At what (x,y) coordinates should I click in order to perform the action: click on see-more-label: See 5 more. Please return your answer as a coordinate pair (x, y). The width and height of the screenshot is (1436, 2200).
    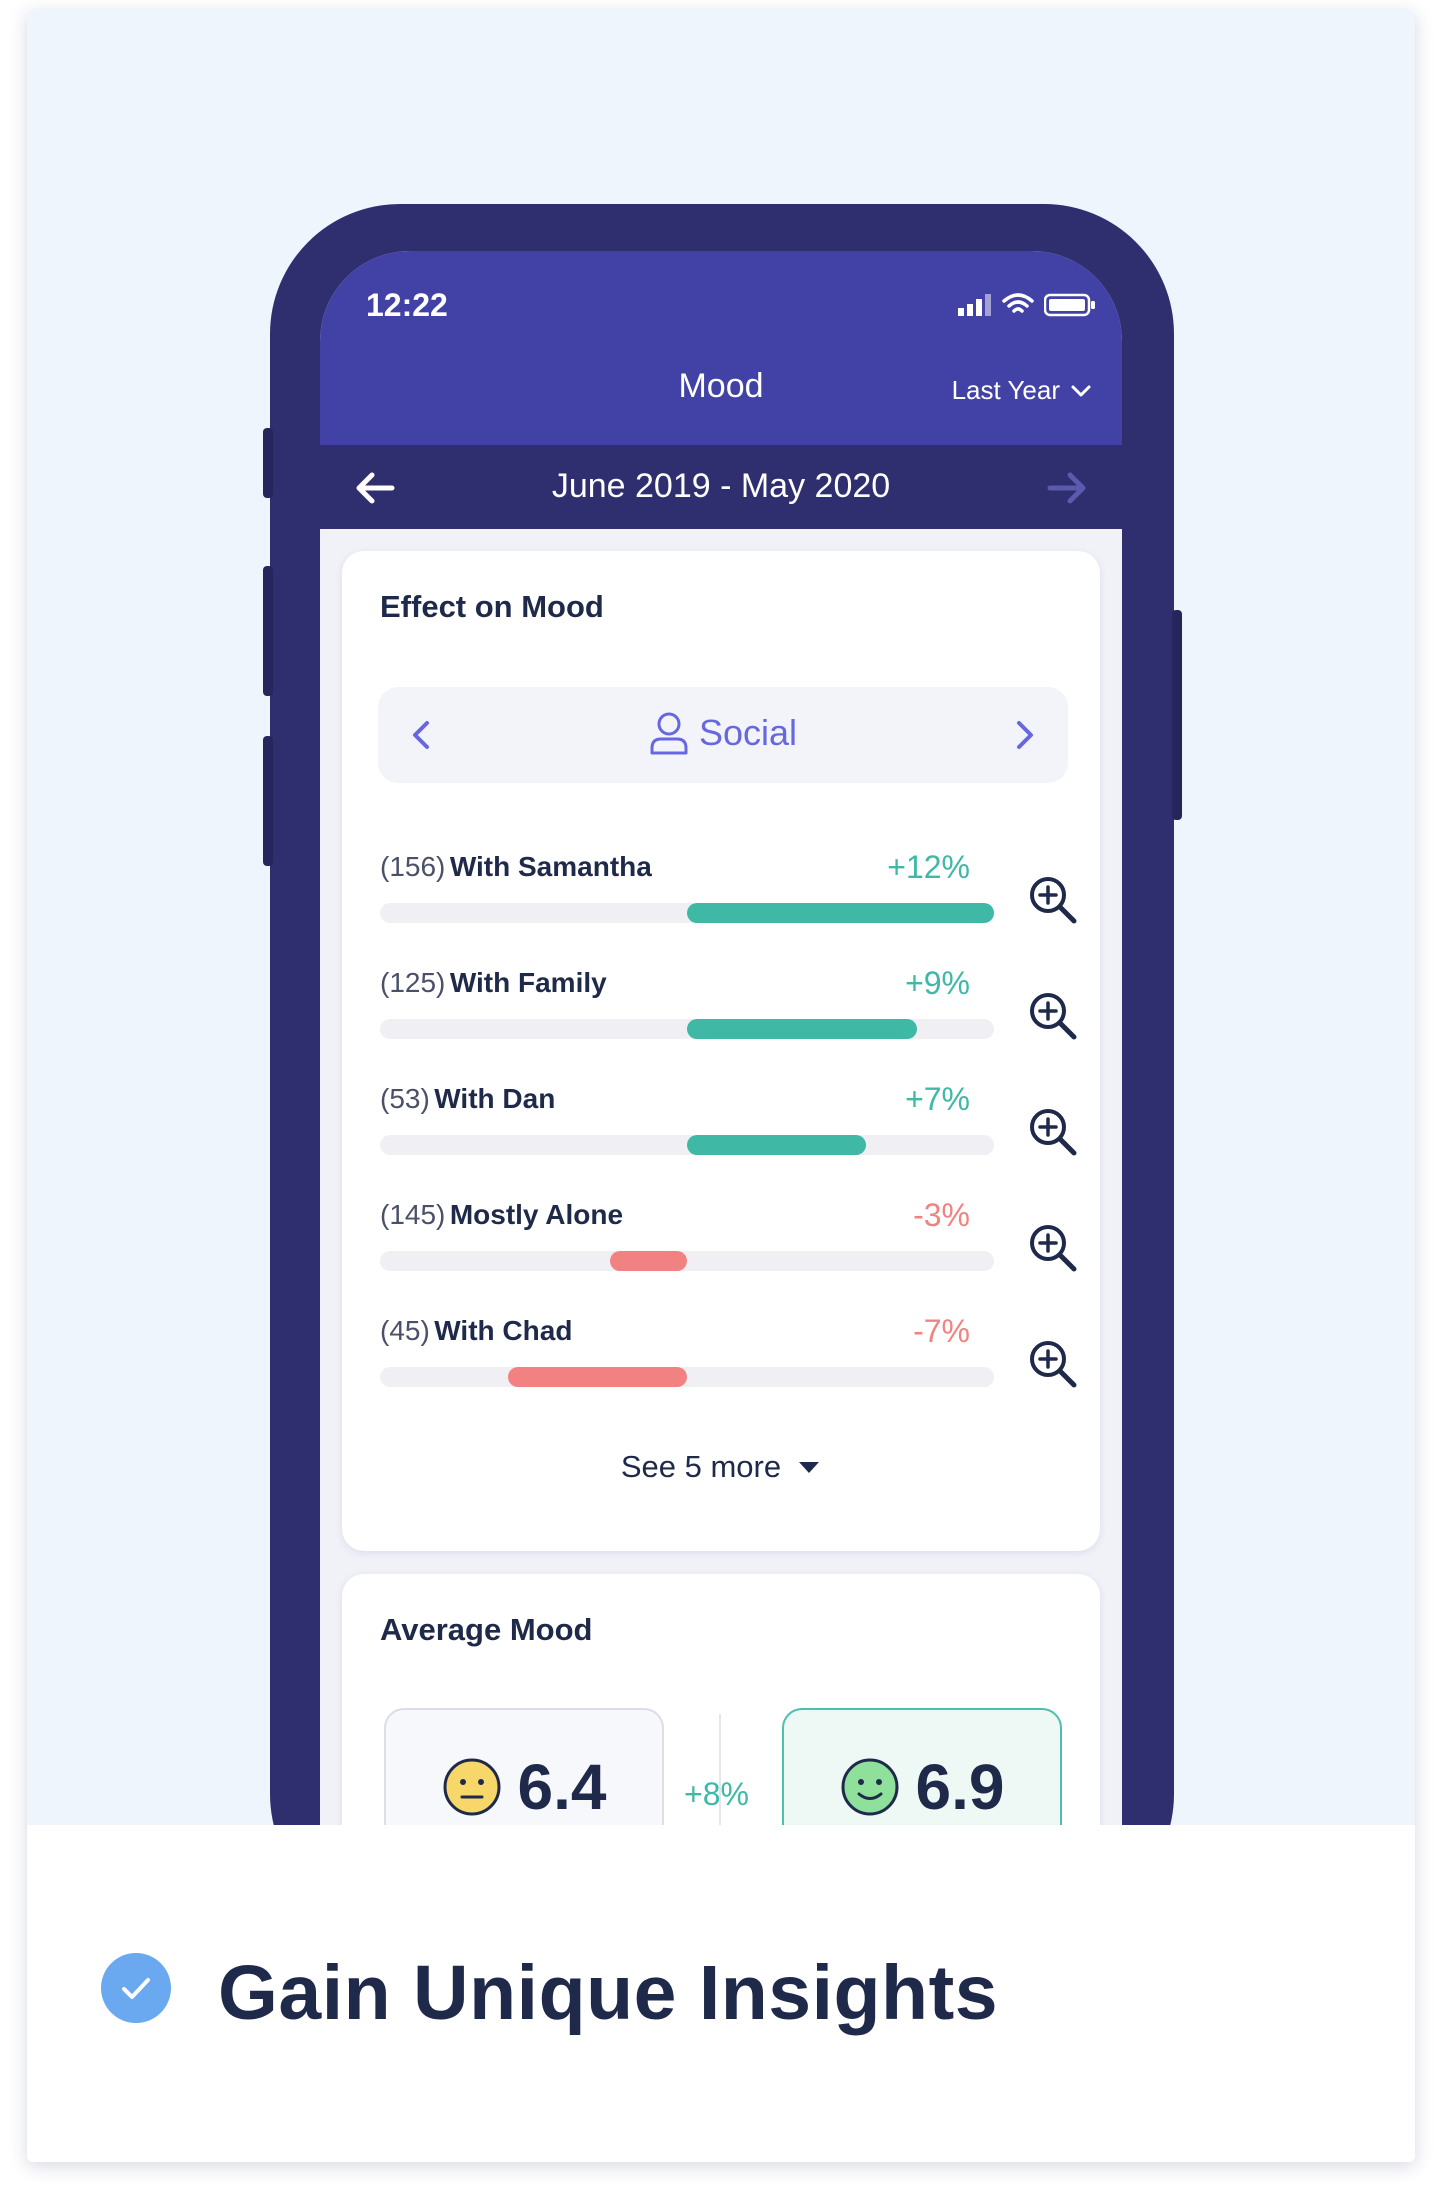
    Looking at the image, I should click on (701, 1466).